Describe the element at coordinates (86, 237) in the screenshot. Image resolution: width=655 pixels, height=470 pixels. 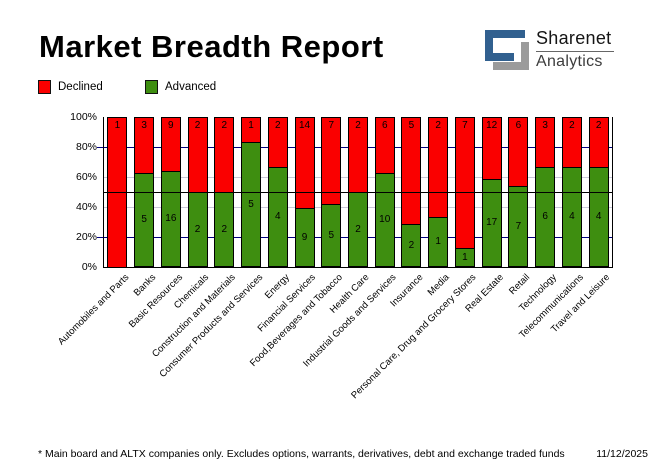
I see `y-axis-tick-label: 20%` at that location.